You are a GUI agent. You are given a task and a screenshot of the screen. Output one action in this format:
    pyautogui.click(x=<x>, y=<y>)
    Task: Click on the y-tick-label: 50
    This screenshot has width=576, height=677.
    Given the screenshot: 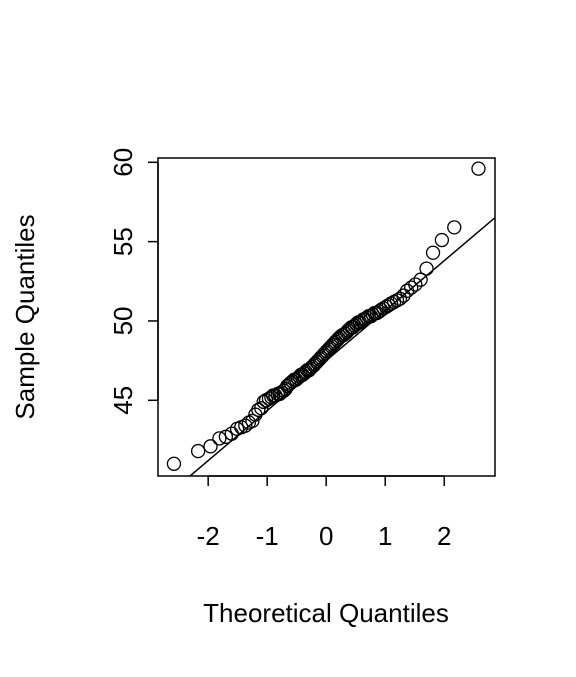 What is the action you would take?
    pyautogui.click(x=123, y=321)
    